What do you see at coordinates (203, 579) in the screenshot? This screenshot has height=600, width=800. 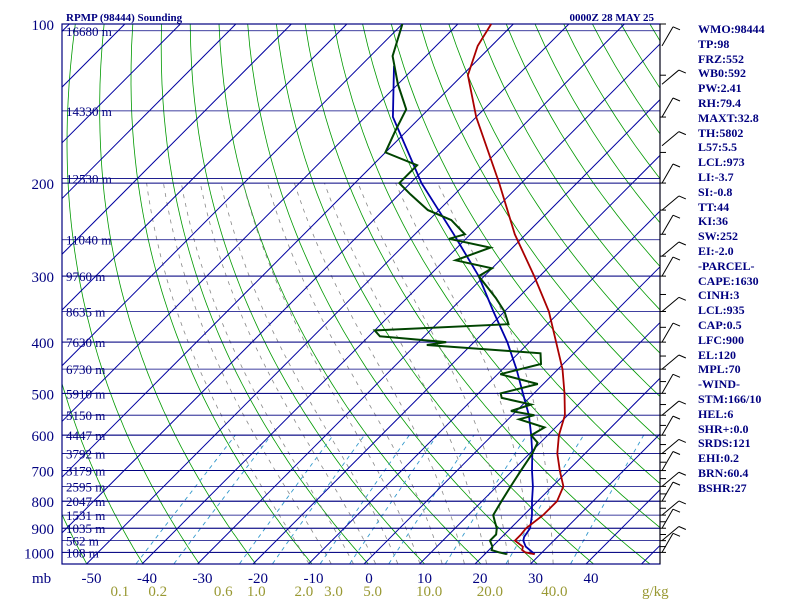 I see `temperature-tick-label: -30` at bounding box center [203, 579].